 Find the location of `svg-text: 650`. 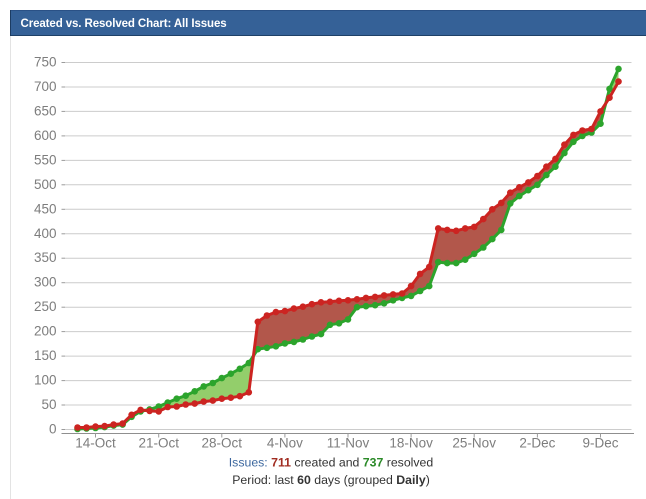

svg-text: 650 is located at coordinates (45, 110).